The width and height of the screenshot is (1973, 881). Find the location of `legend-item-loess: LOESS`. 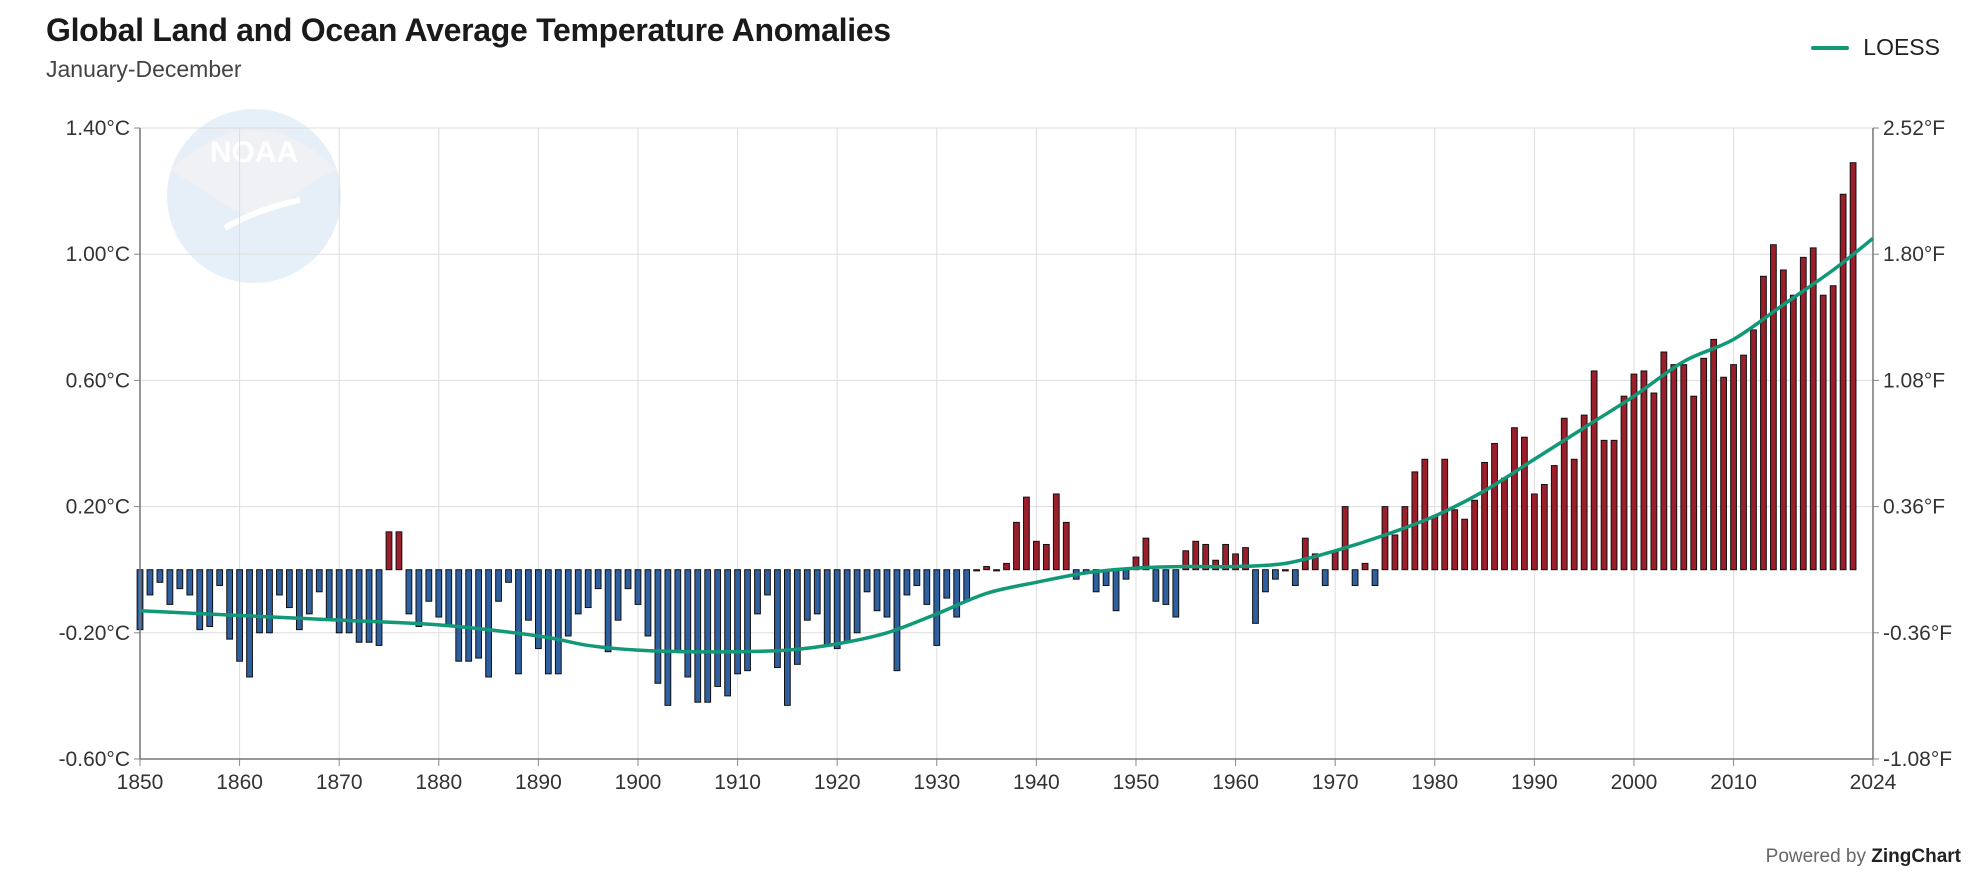

legend-item-loess: LOESS is located at coordinates (1875, 47).